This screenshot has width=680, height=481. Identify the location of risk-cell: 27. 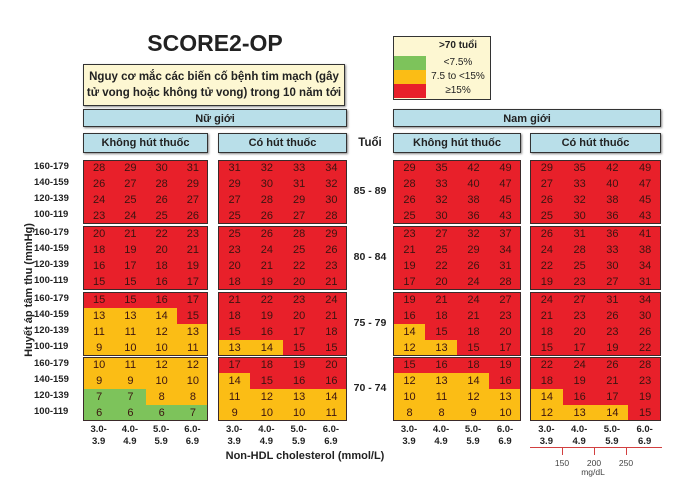
(612, 281).